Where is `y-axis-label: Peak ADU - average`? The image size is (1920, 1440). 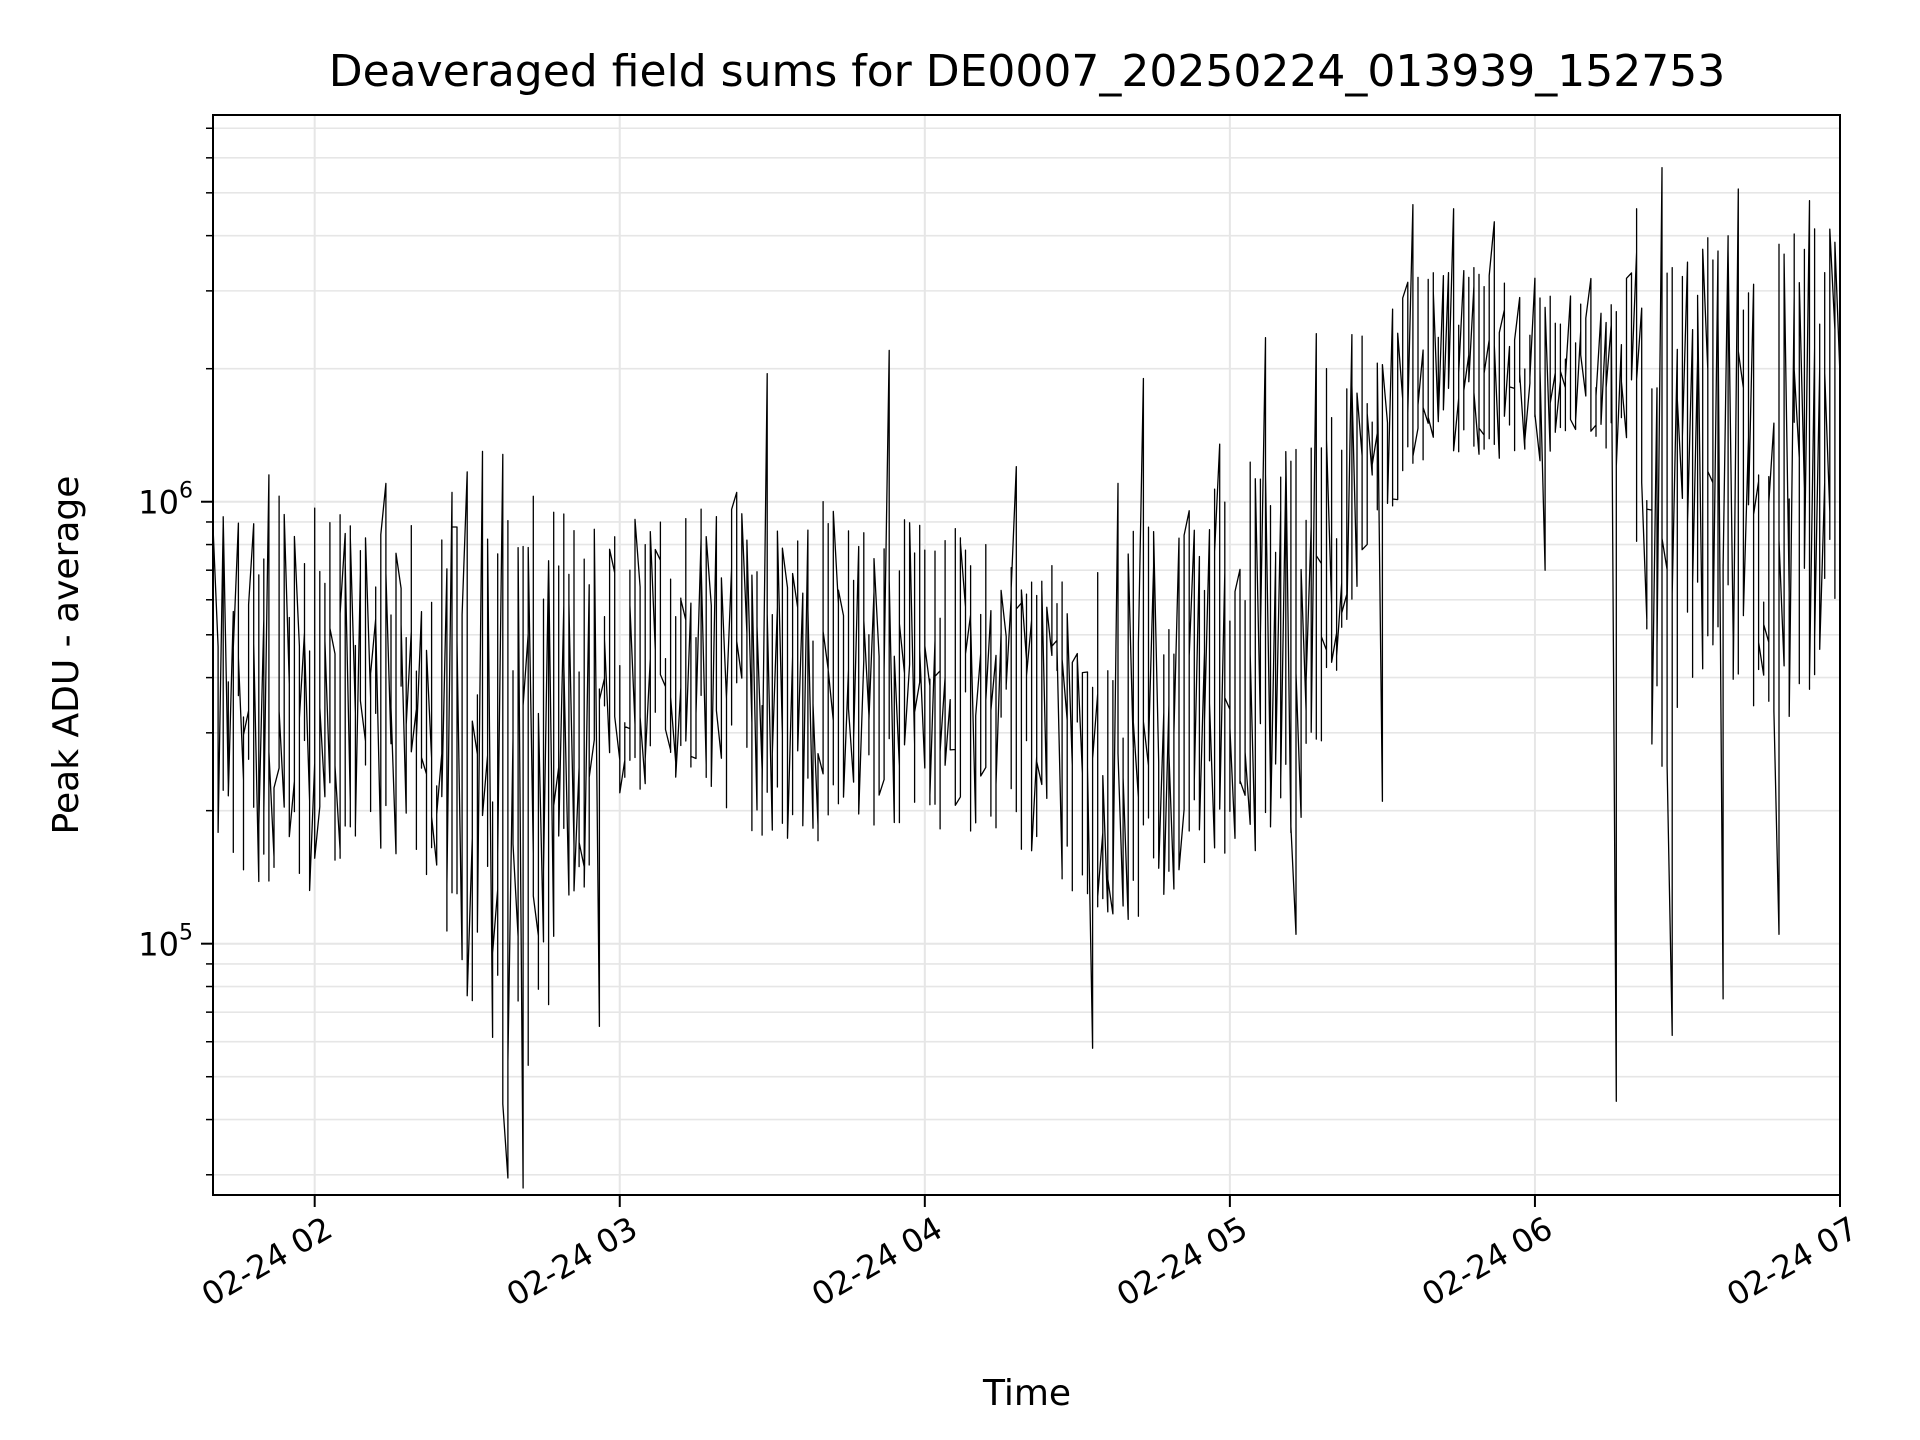 y-axis-label: Peak ADU - average is located at coordinates (66, 655).